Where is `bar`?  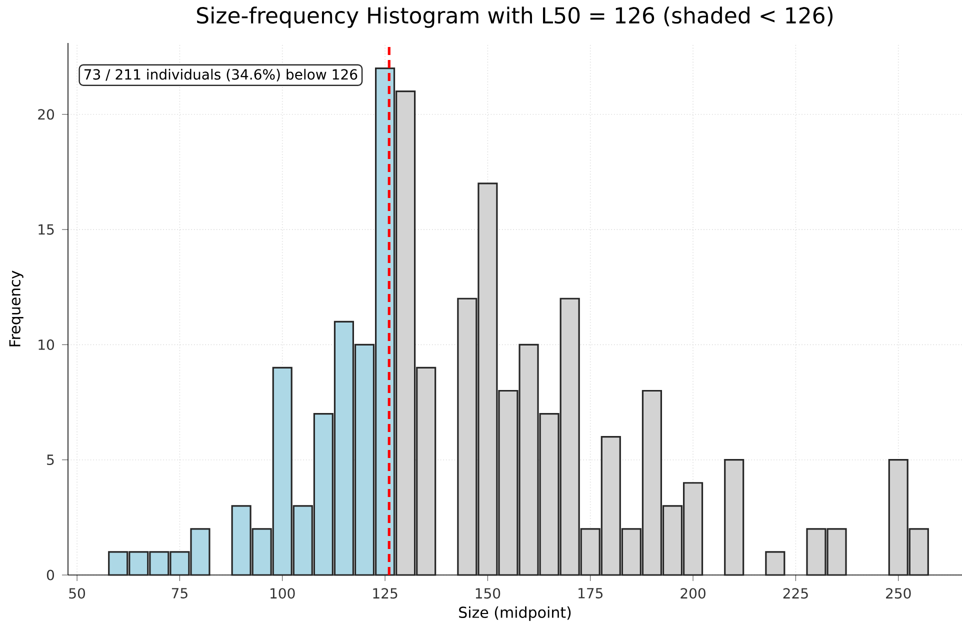
bar is located at coordinates (775, 563).